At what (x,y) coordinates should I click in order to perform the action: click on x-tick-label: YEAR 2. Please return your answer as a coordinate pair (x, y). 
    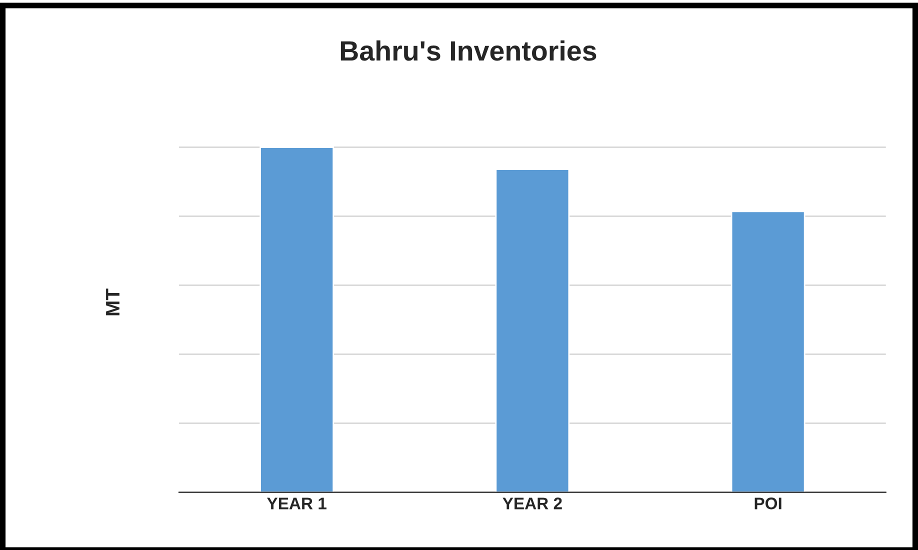
    Looking at the image, I should click on (532, 504).